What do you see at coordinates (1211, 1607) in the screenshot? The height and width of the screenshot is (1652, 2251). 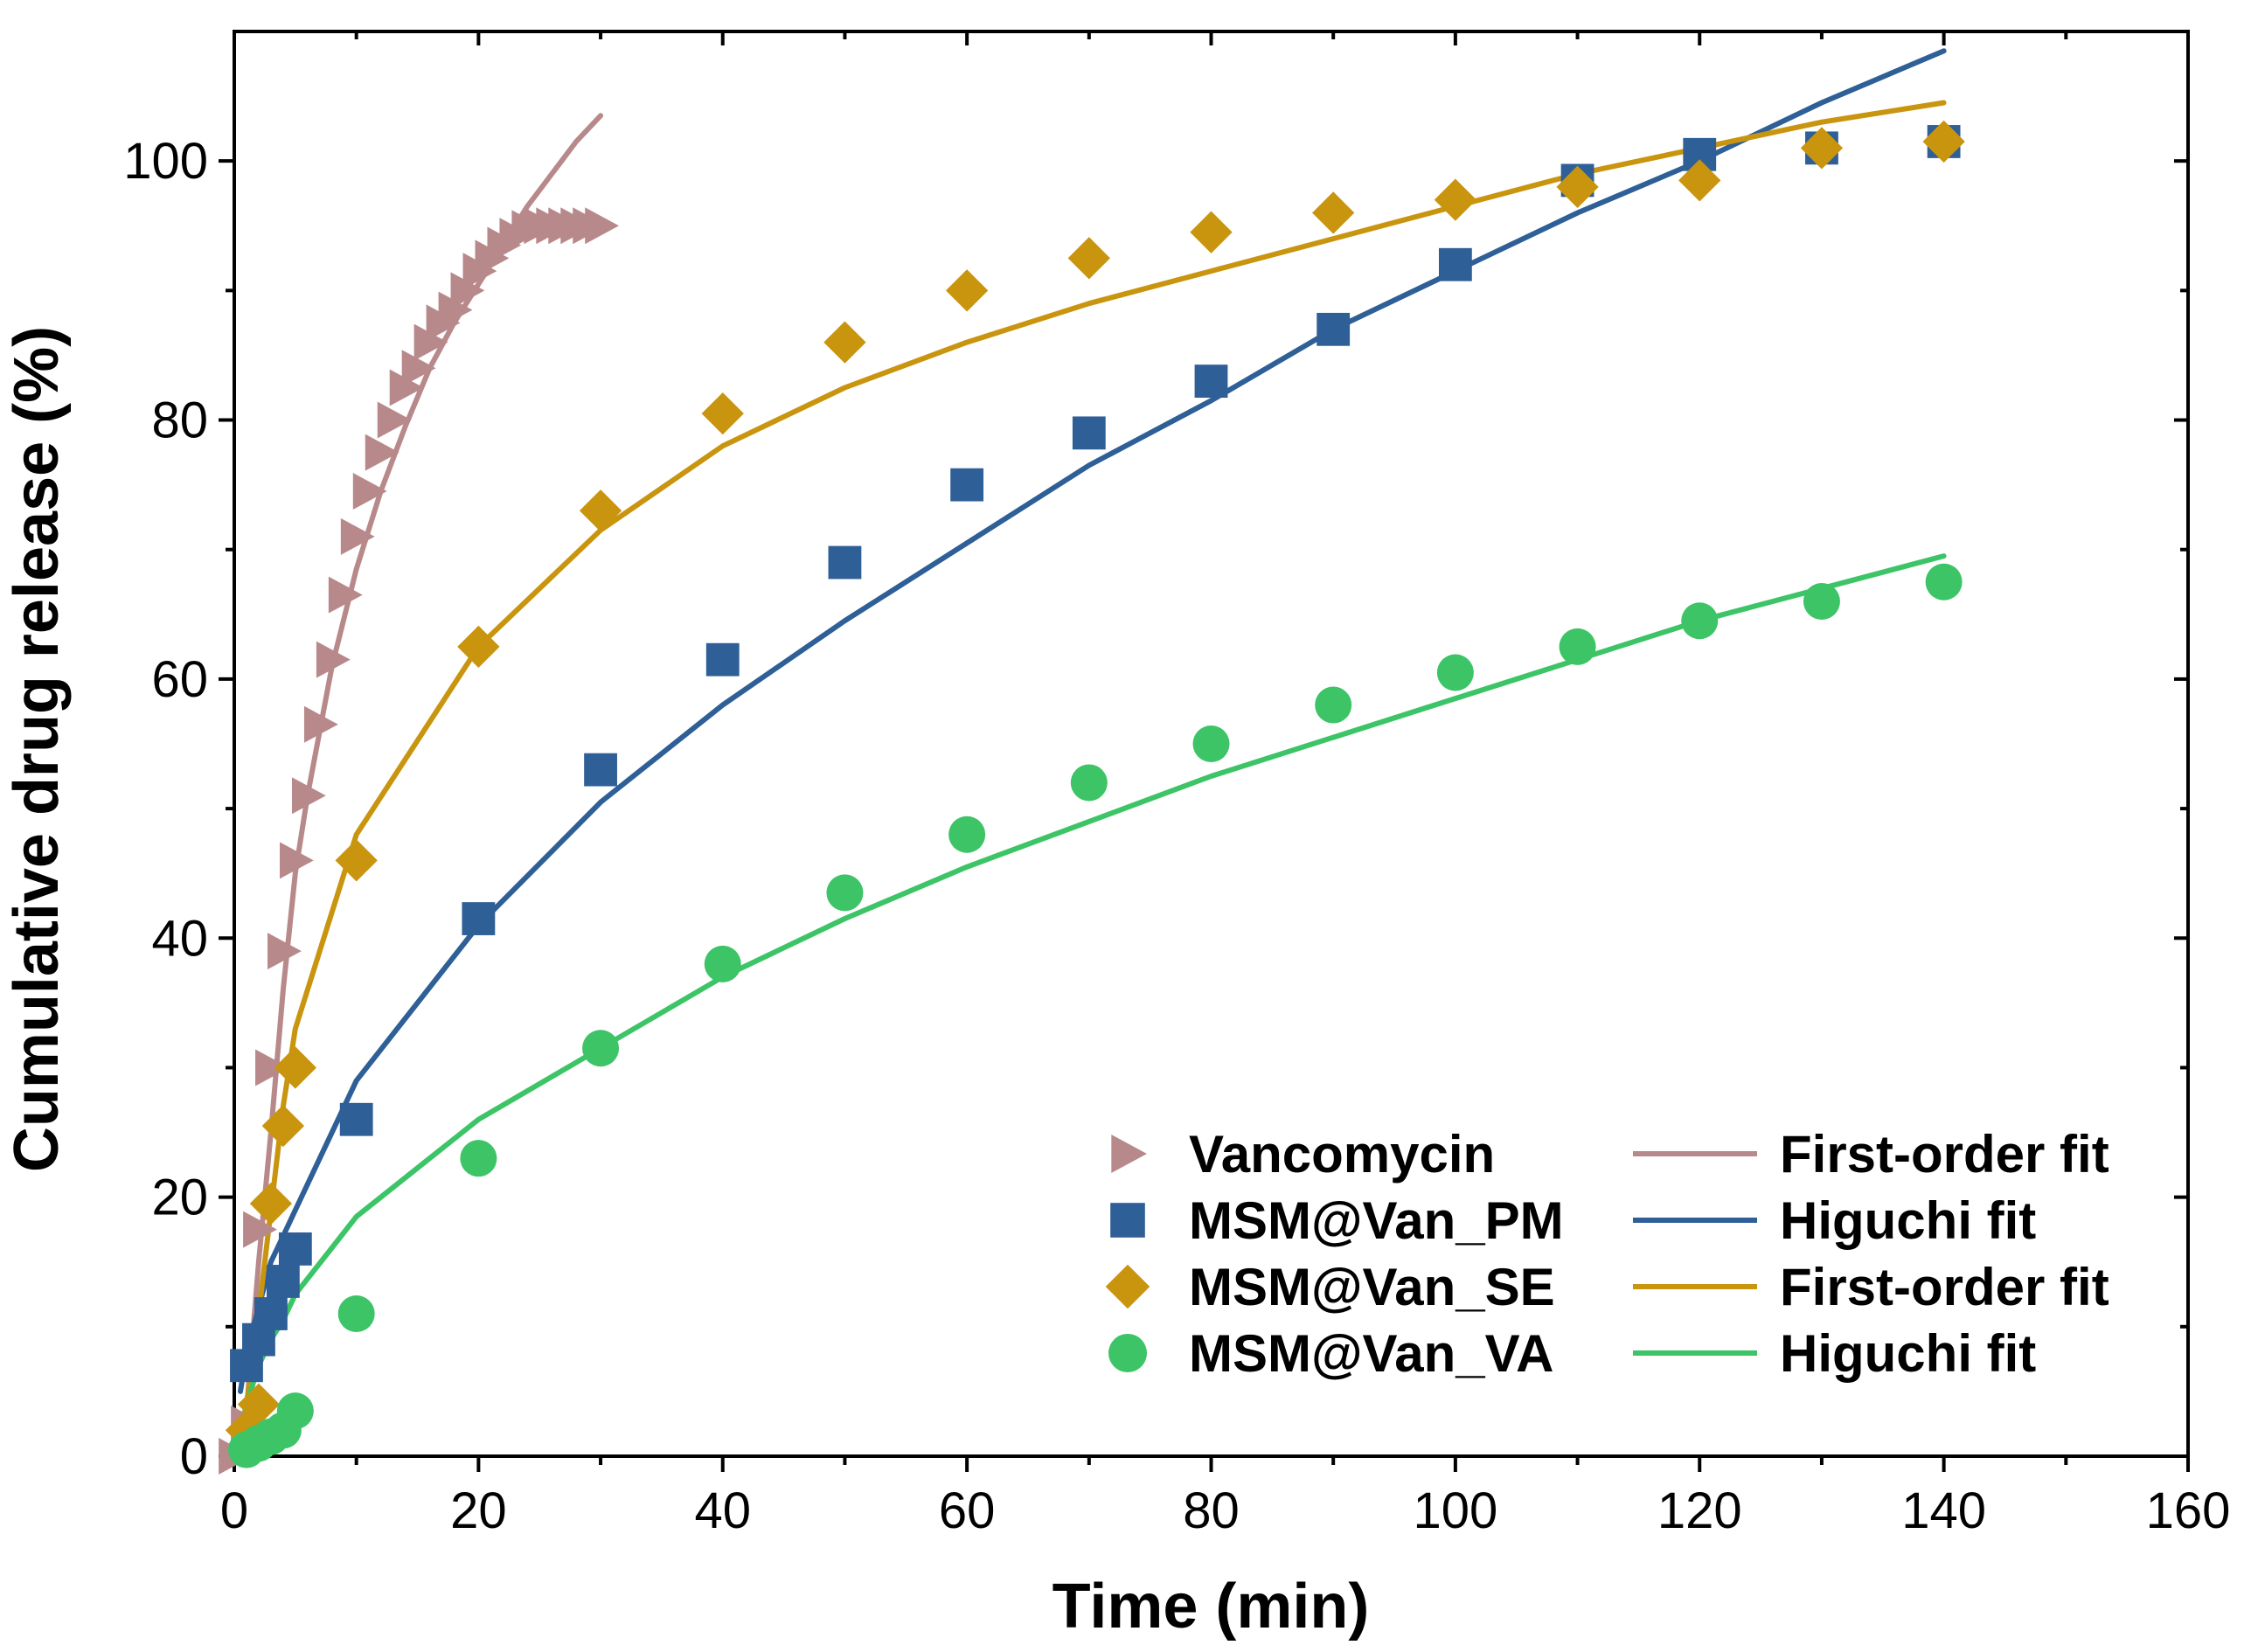 I see `x-axis-title: Time (min)` at bounding box center [1211, 1607].